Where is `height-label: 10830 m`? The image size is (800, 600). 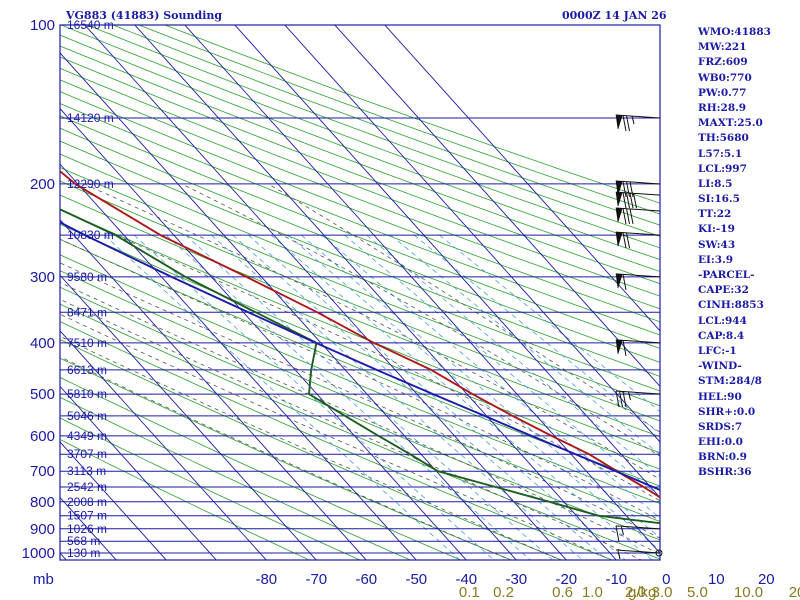
height-label: 10830 m is located at coordinates (90, 235).